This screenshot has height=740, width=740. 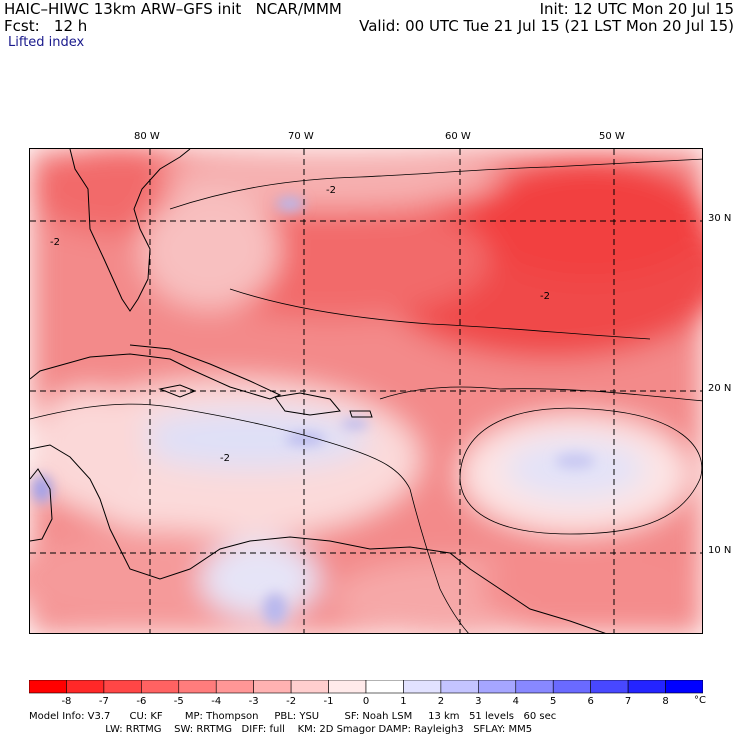 What do you see at coordinates (103, 701) in the screenshot?
I see `colorbar-tick-label: -7` at bounding box center [103, 701].